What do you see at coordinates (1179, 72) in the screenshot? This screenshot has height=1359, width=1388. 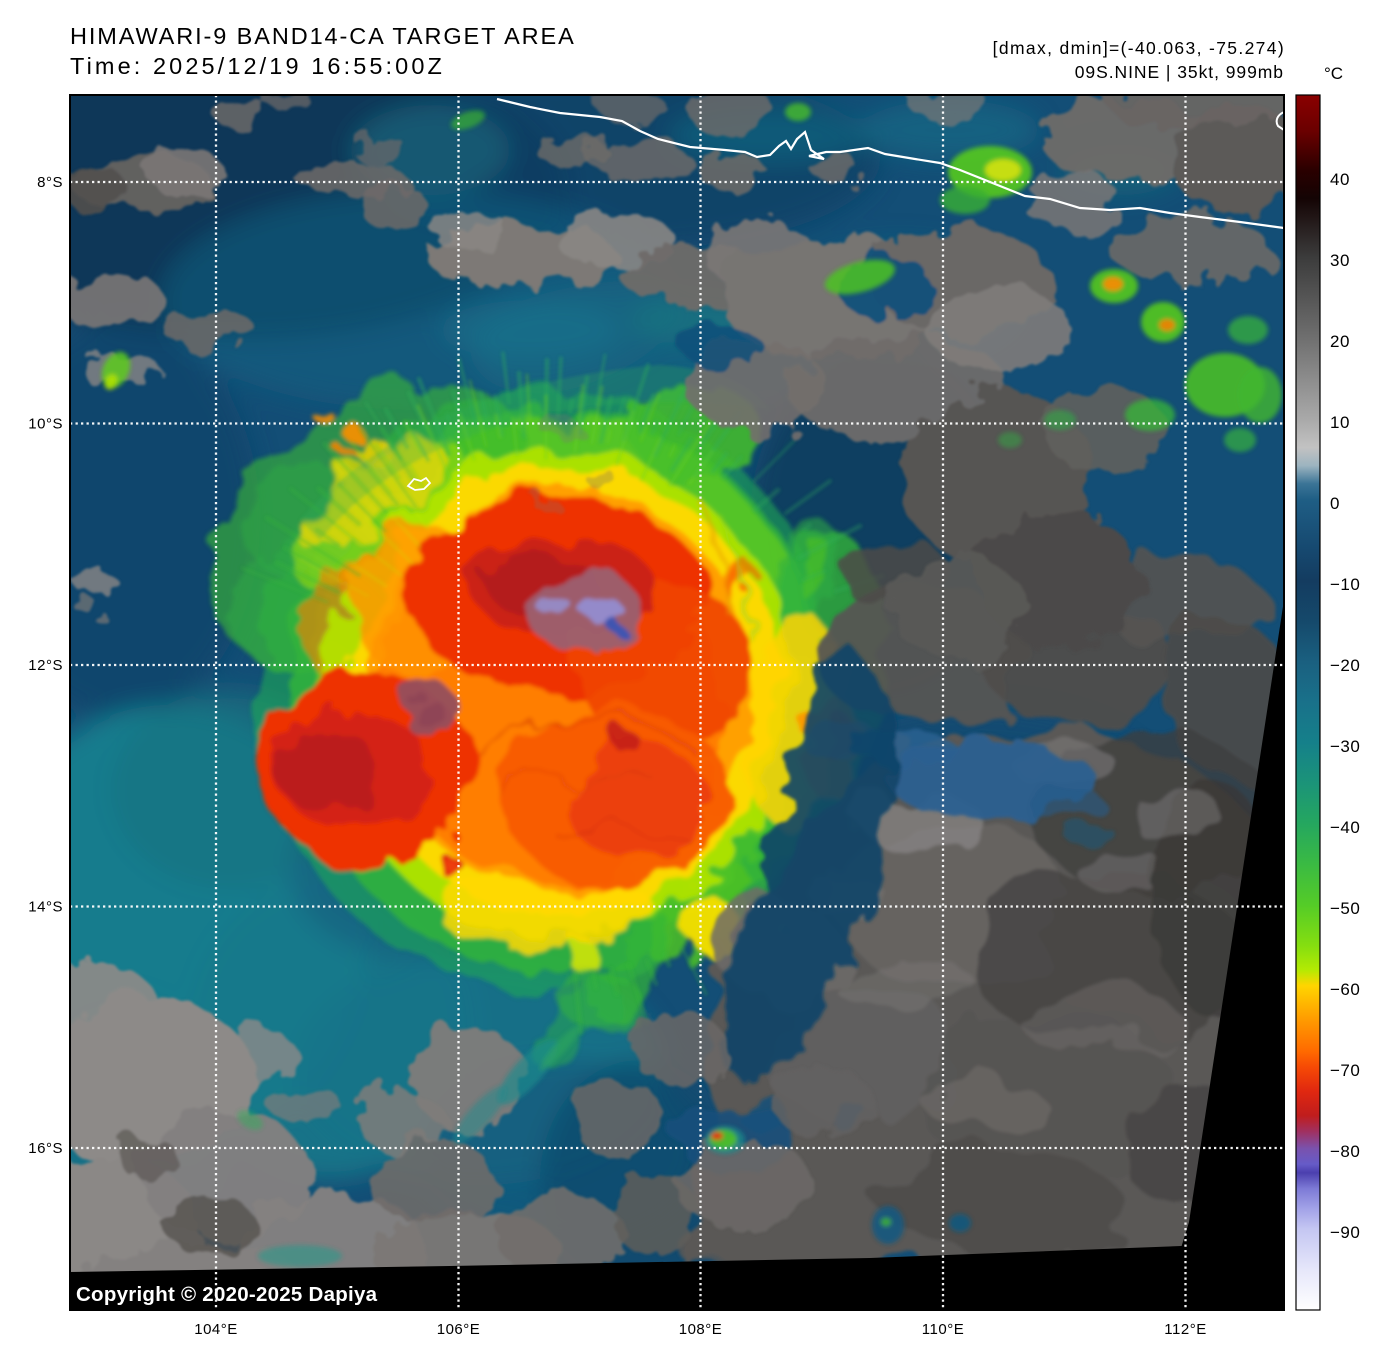 I see `svg-text: 09S.NINE | 35kt, 999mb` at bounding box center [1179, 72].